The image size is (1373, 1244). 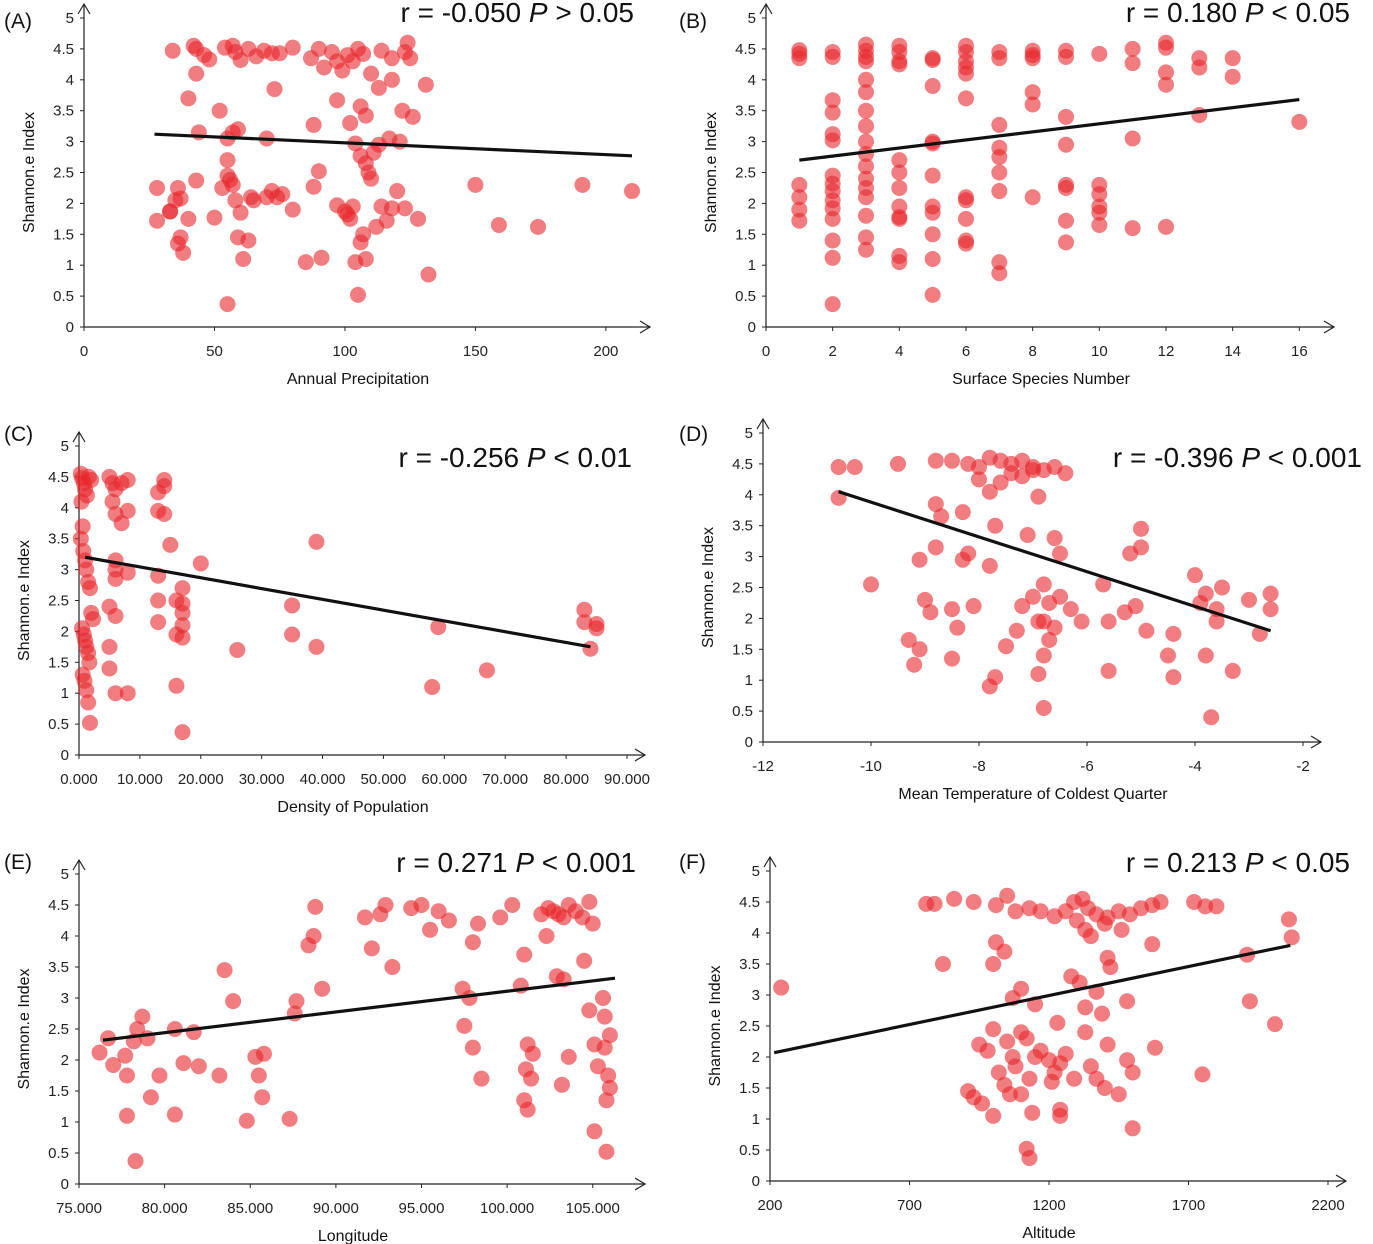 What do you see at coordinates (769, 1205) in the screenshot?
I see `x-tick-label: 200` at bounding box center [769, 1205].